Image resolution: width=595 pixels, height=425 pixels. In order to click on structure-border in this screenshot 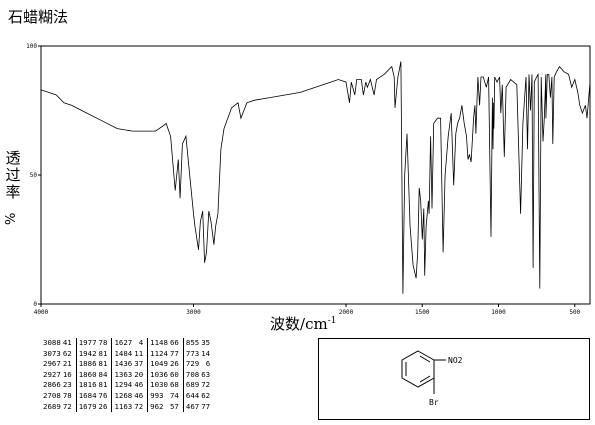, I will do `click(454, 379)`.